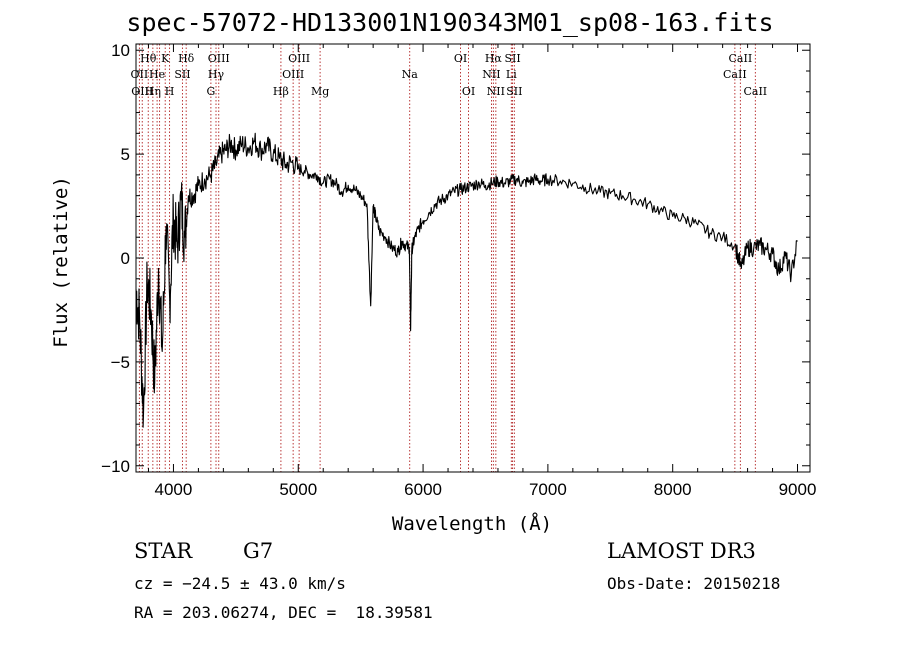 This screenshot has height=649, width=900. I want to click on spectral-line-label-15: OIII, so click(299, 58).